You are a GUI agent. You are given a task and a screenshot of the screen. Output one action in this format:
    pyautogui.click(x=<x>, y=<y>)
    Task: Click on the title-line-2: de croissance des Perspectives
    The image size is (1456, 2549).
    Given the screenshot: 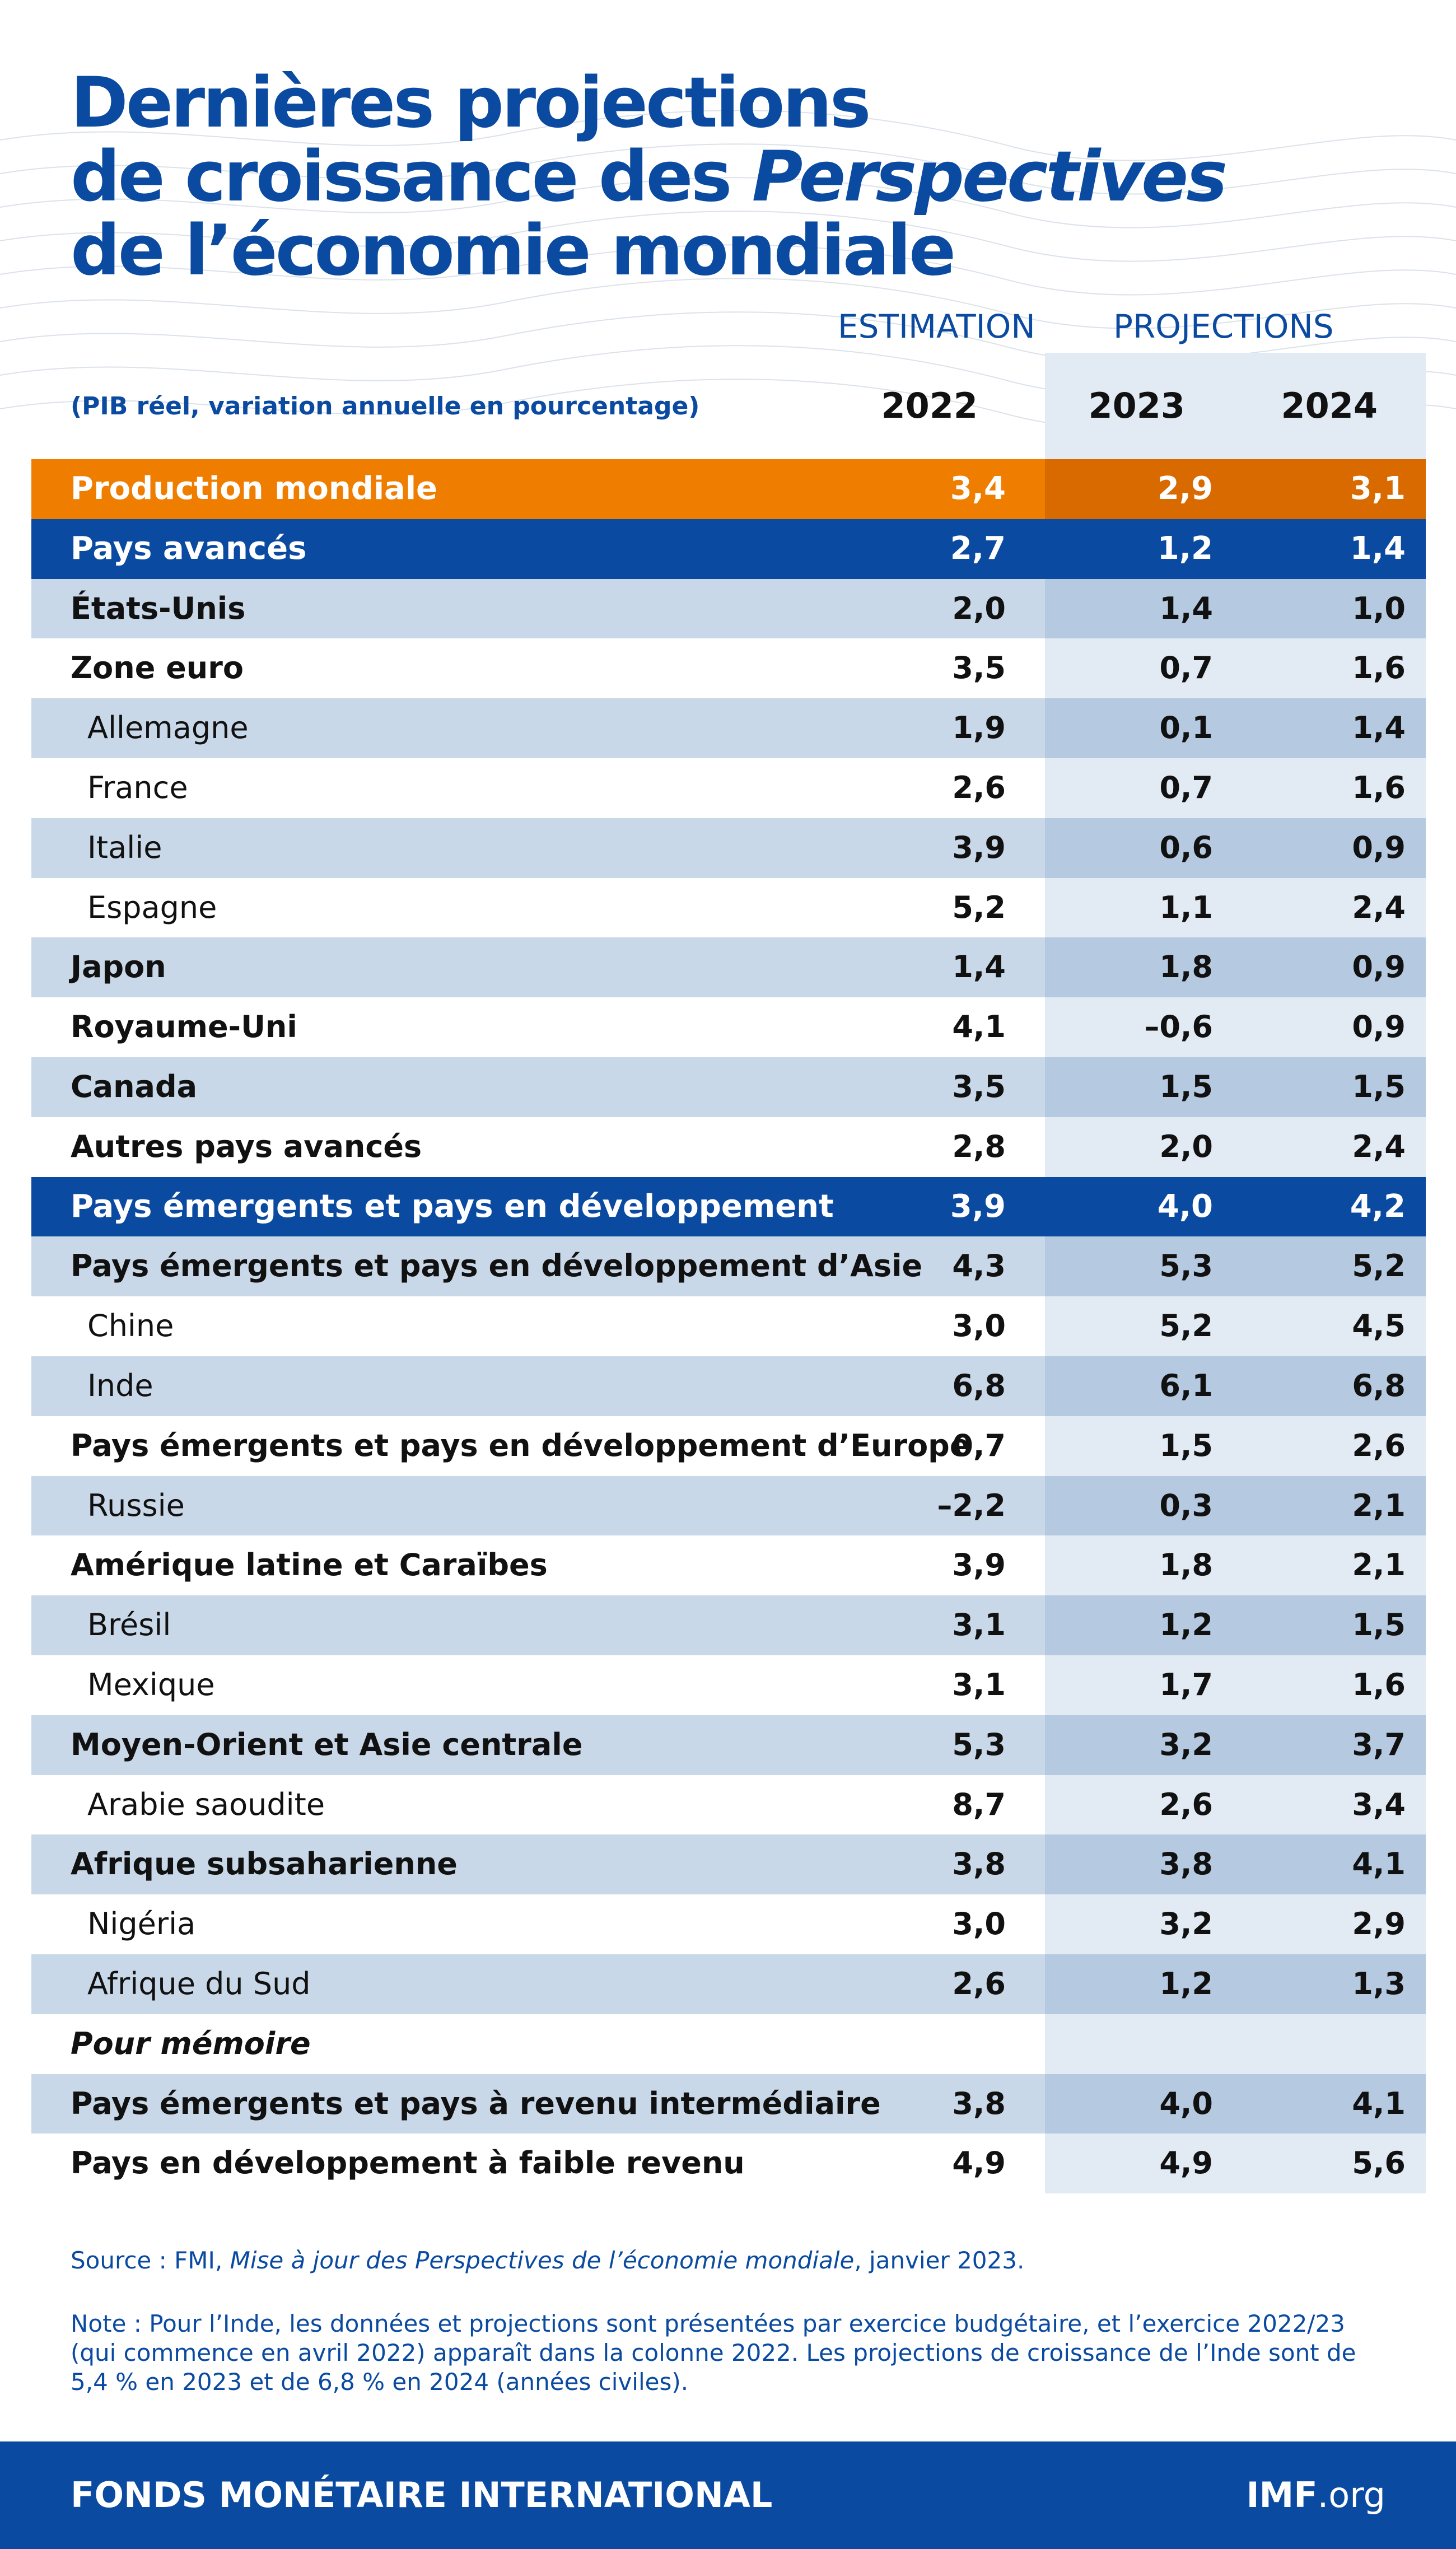 What is the action you would take?
    pyautogui.click(x=650, y=177)
    